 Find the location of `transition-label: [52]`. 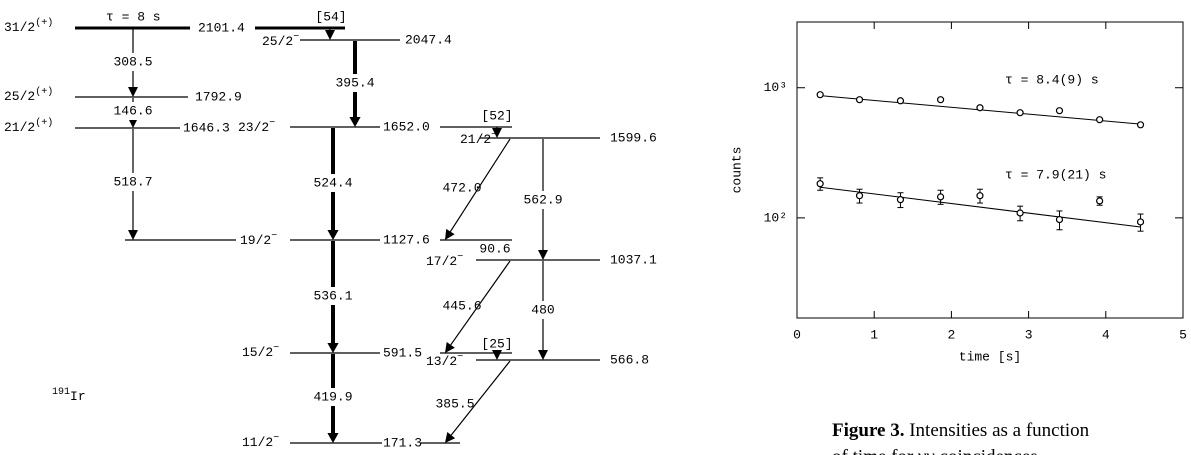

transition-label: [52] is located at coordinates (496, 115).